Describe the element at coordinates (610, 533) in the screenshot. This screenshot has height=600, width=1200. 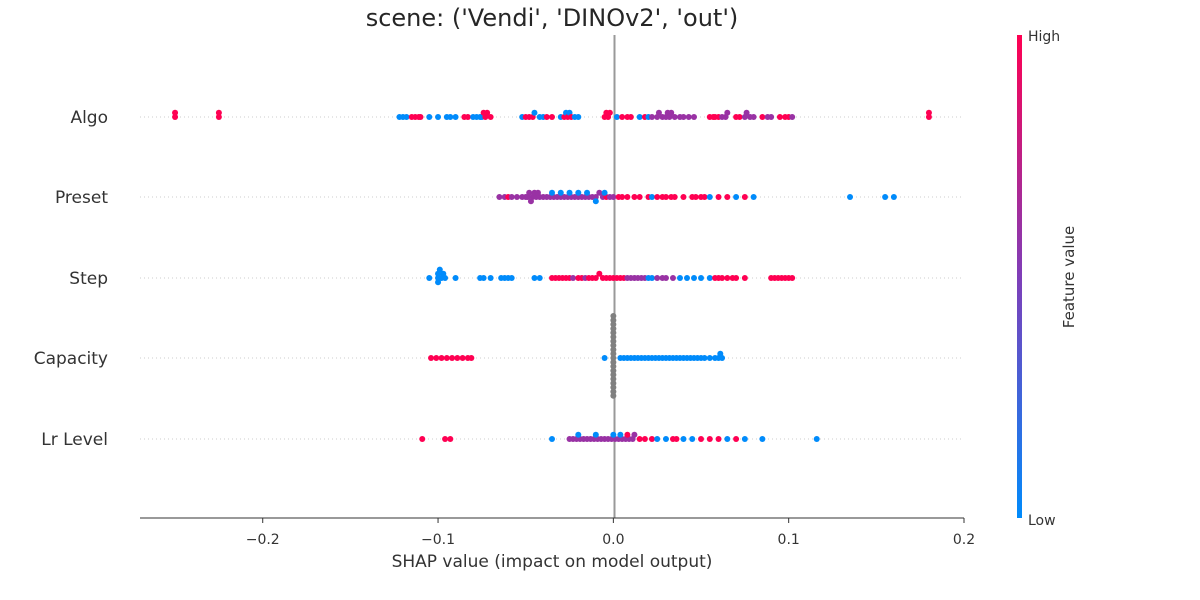
I see `x-axis-ticks: −0.2 −0.1 0.0 0.1 0.2` at that location.